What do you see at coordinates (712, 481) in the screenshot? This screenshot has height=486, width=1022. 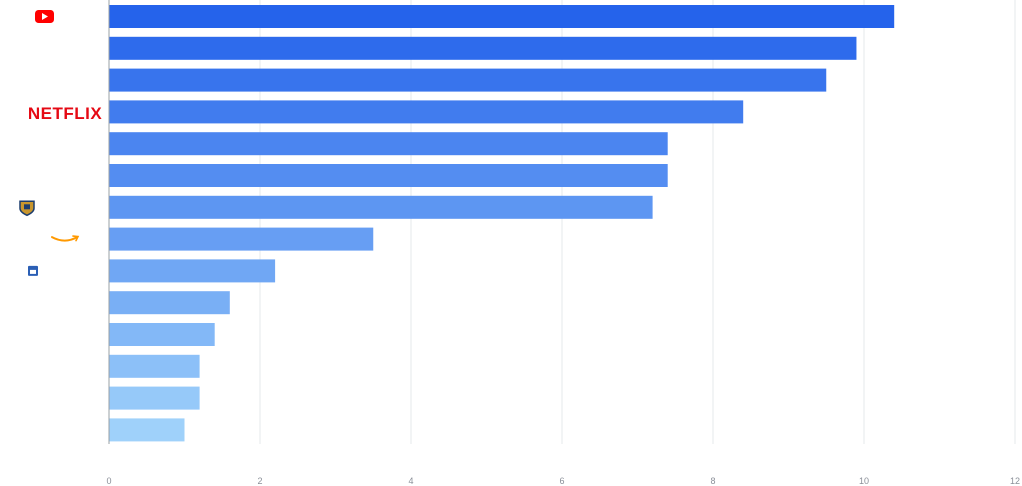 I see `x-tick-label: 8` at bounding box center [712, 481].